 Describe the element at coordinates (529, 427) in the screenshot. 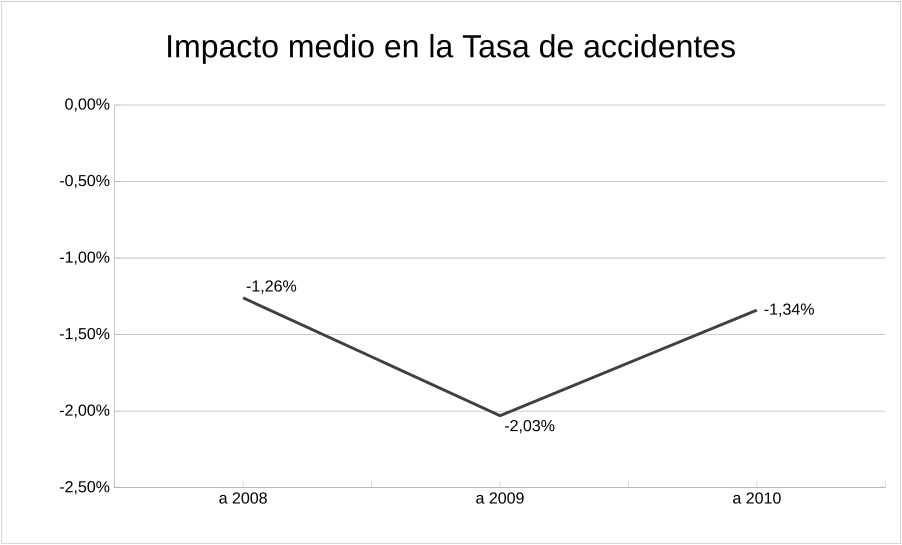

I see `data-label: -2,03%` at that location.